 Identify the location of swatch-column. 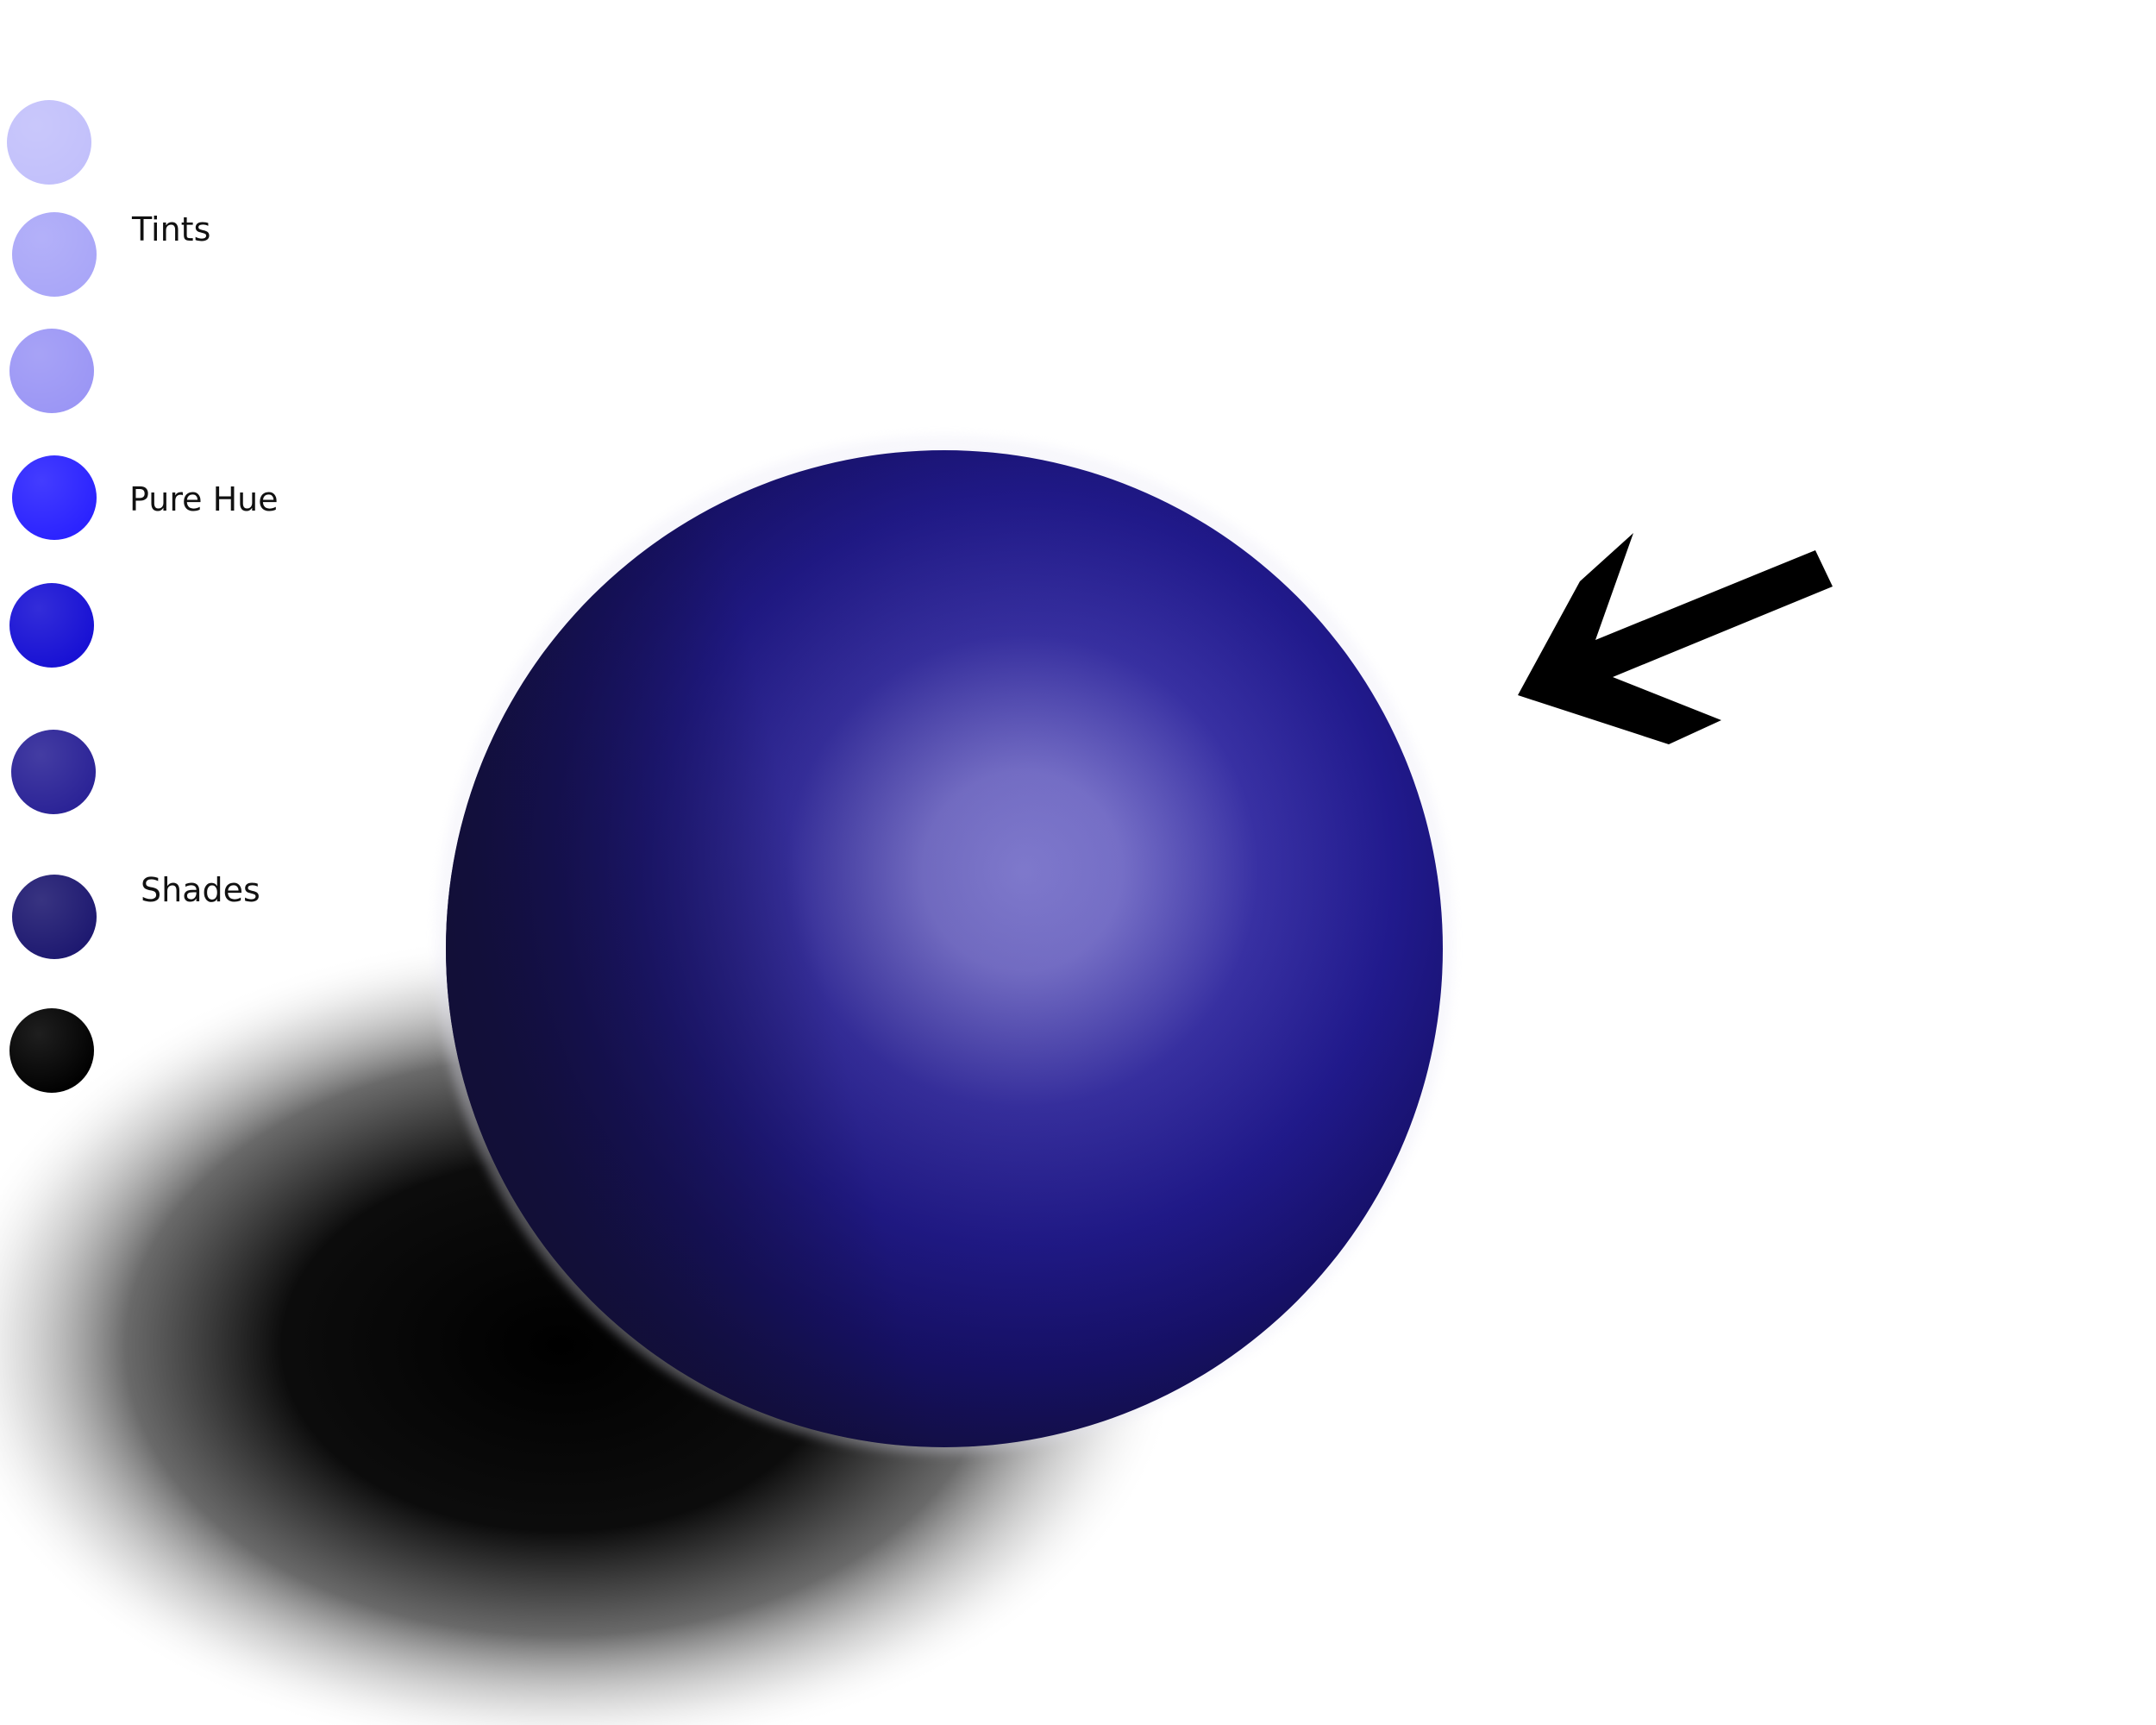
(52, 596).